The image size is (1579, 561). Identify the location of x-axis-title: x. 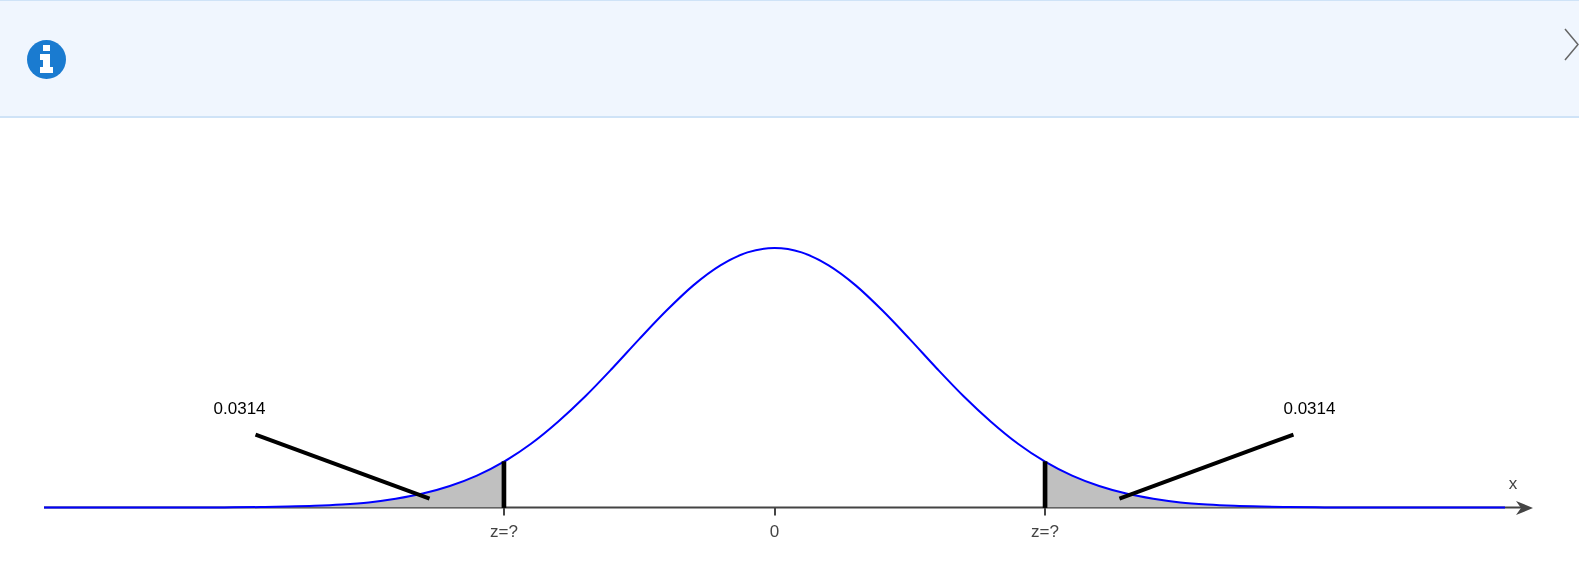
(1513, 484).